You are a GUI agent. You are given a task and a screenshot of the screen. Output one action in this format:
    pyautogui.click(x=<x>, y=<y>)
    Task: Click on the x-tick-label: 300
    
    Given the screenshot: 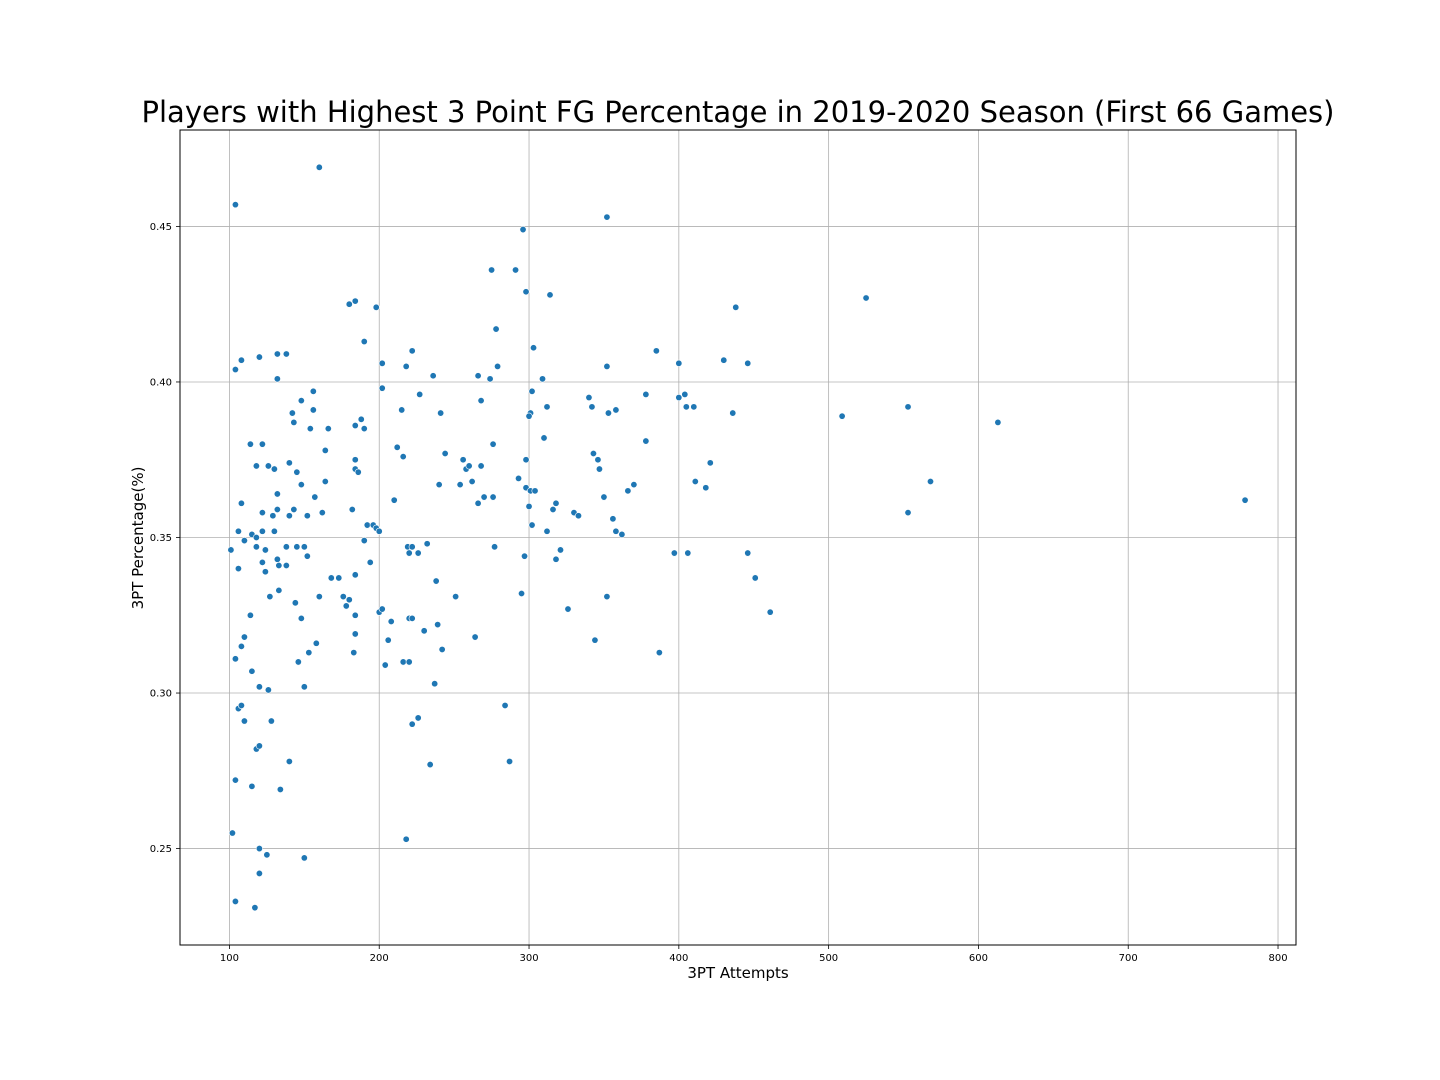 What is the action you would take?
    pyautogui.click(x=528, y=958)
    